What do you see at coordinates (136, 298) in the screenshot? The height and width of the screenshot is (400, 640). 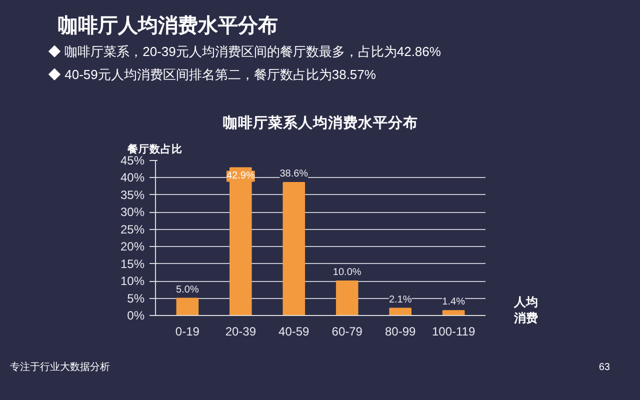 I see `y-tick-label: 5%` at bounding box center [136, 298].